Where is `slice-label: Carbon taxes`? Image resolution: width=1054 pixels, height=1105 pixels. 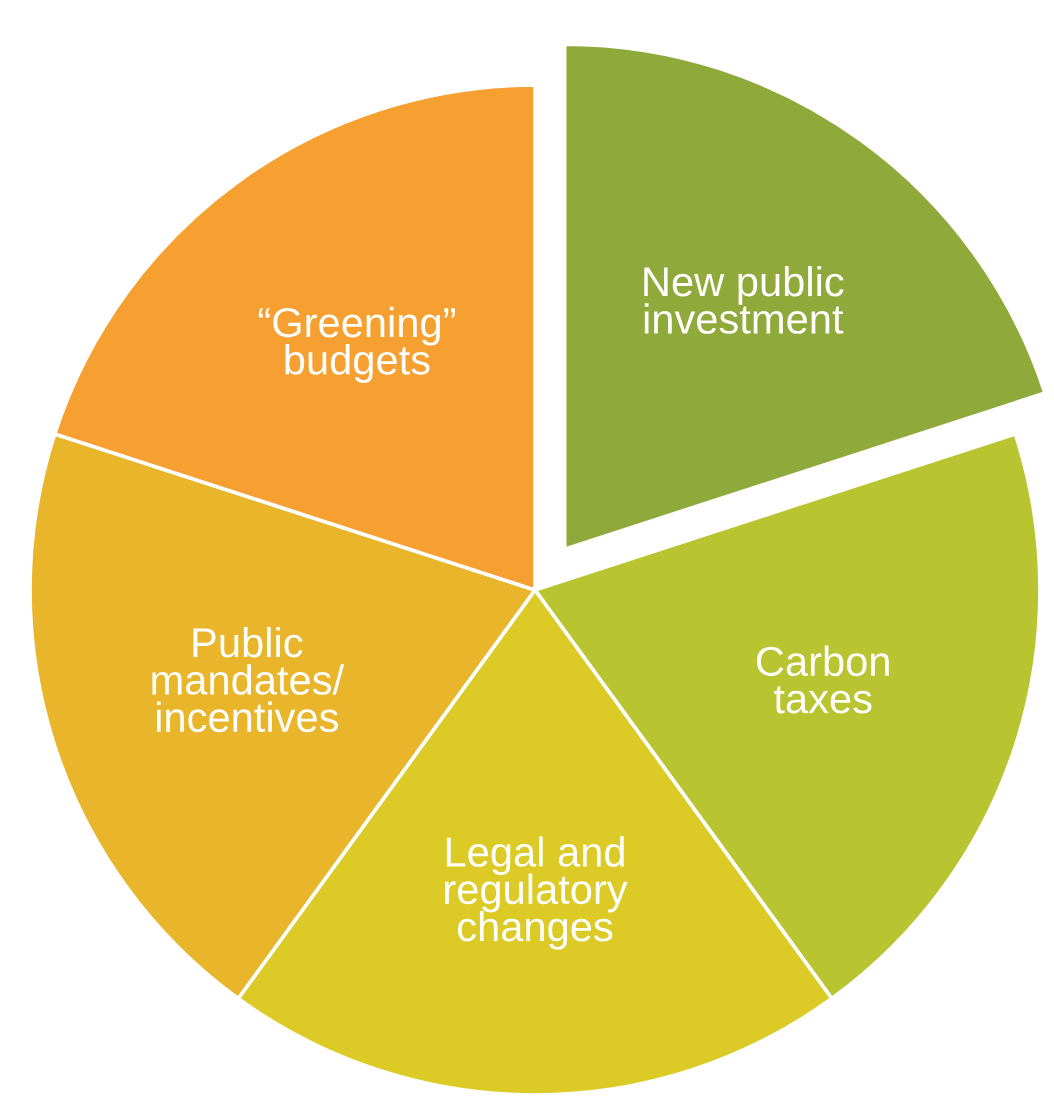
slice-label: Carbon taxes is located at coordinates (822, 679).